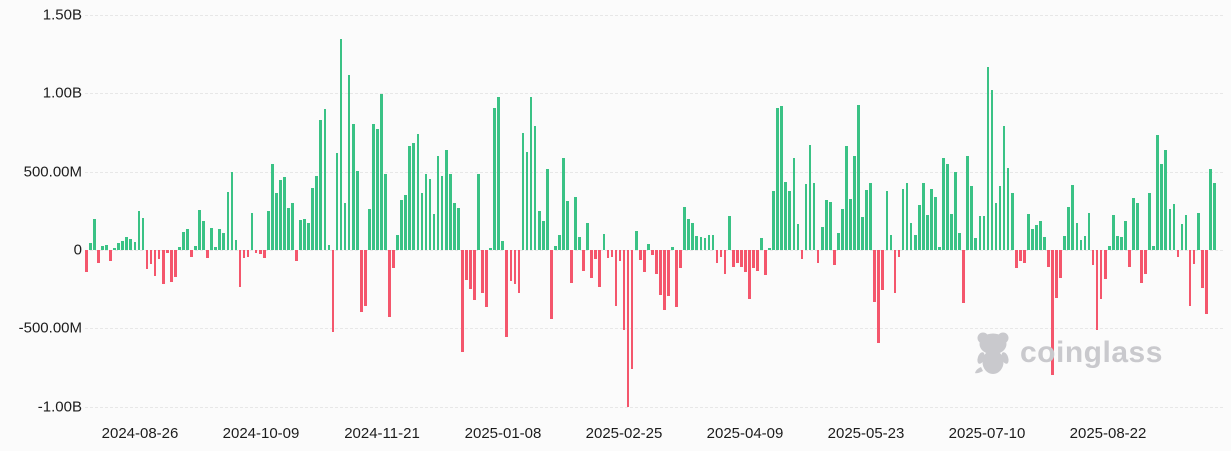 The image size is (1231, 451). I want to click on coinglass-watermark: coinglass, so click(1068, 353).